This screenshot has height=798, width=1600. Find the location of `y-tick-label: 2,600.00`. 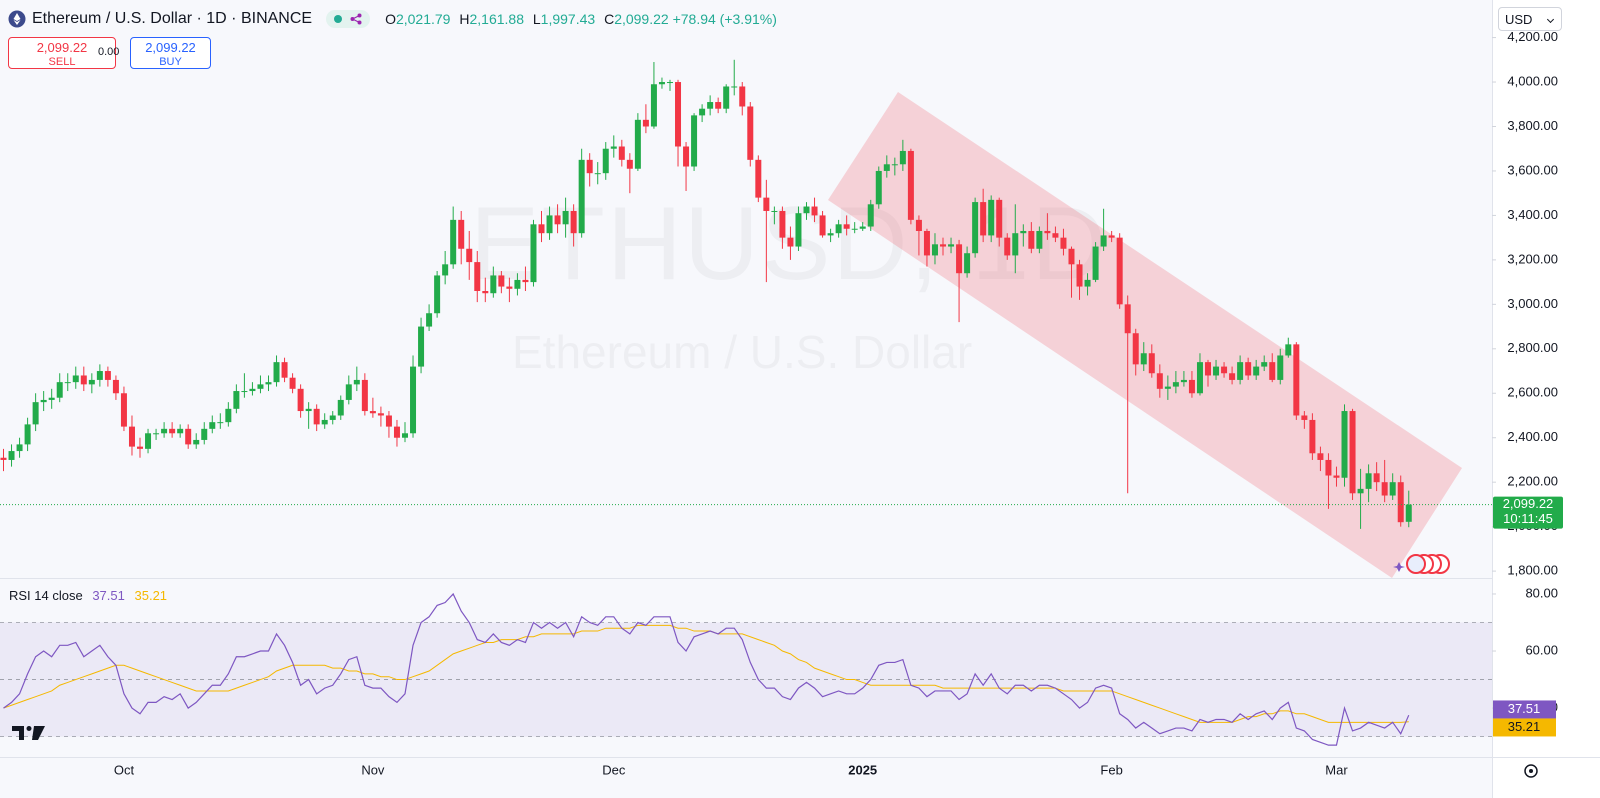

y-tick-label: 2,600.00 is located at coordinates (1532, 392).